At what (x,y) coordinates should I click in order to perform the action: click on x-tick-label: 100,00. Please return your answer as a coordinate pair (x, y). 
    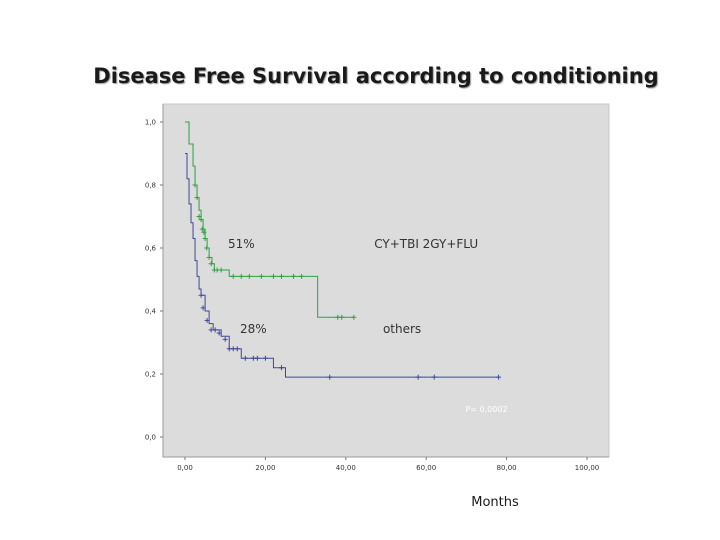
    Looking at the image, I should click on (587, 468).